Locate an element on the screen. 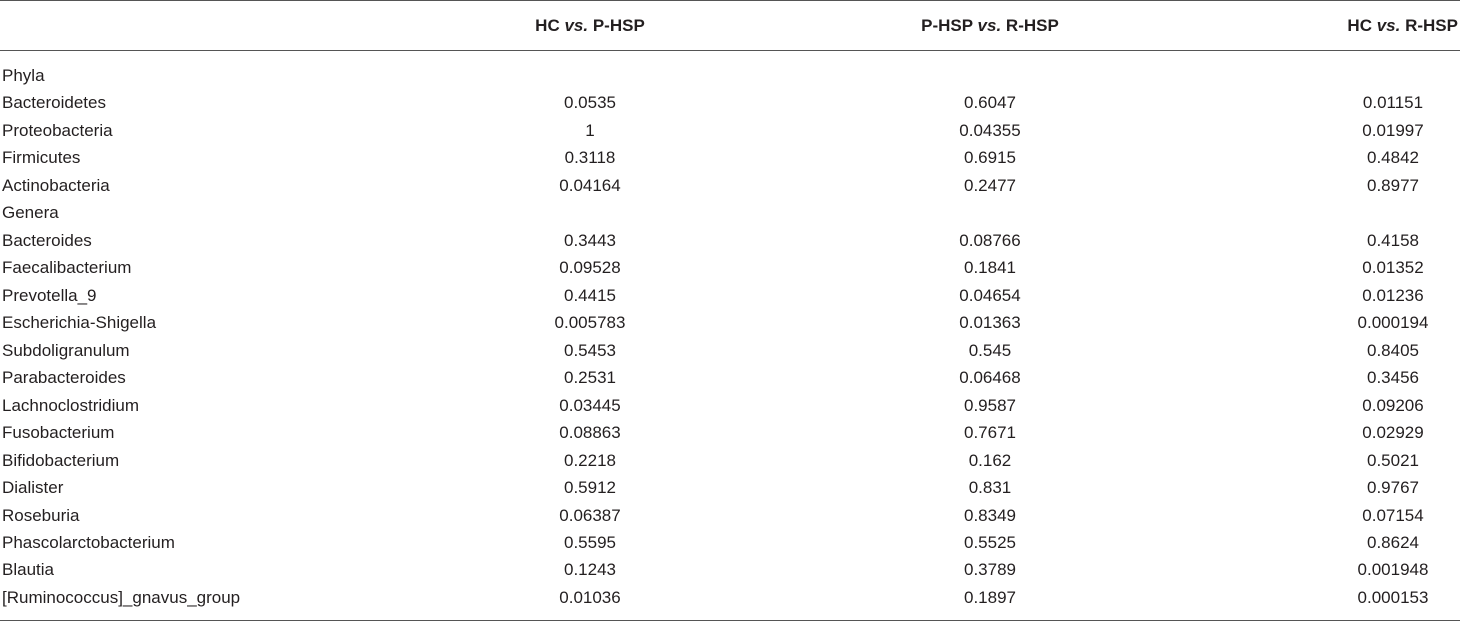 The height and width of the screenshot is (622, 1460). p-value: 0.5021 is located at coordinates (1393, 460).